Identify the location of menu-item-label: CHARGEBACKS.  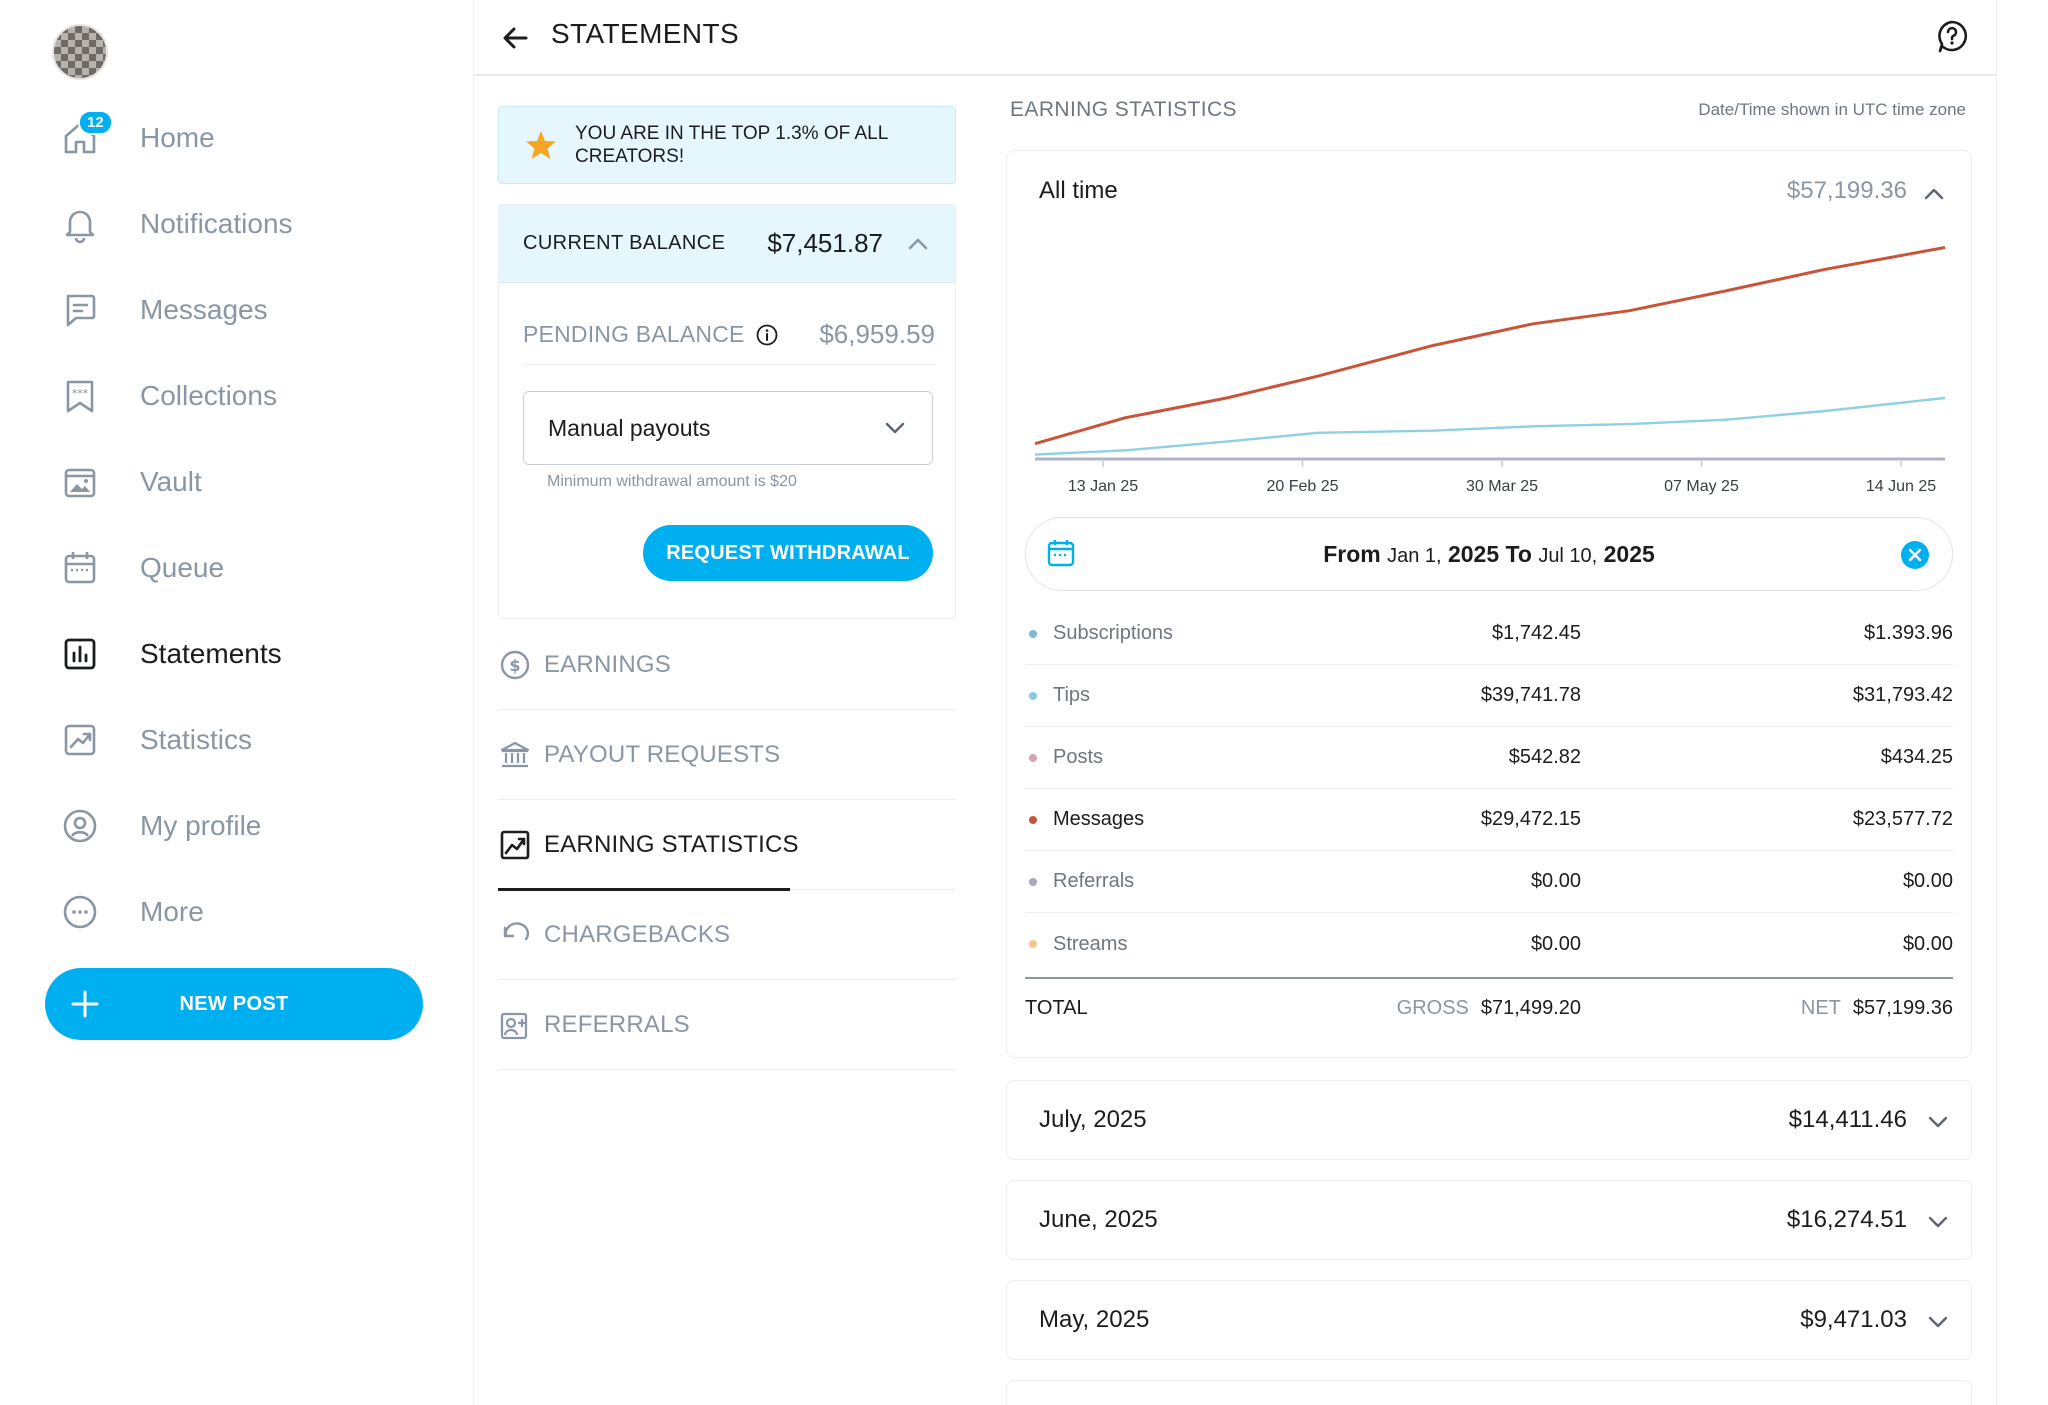
(637, 934).